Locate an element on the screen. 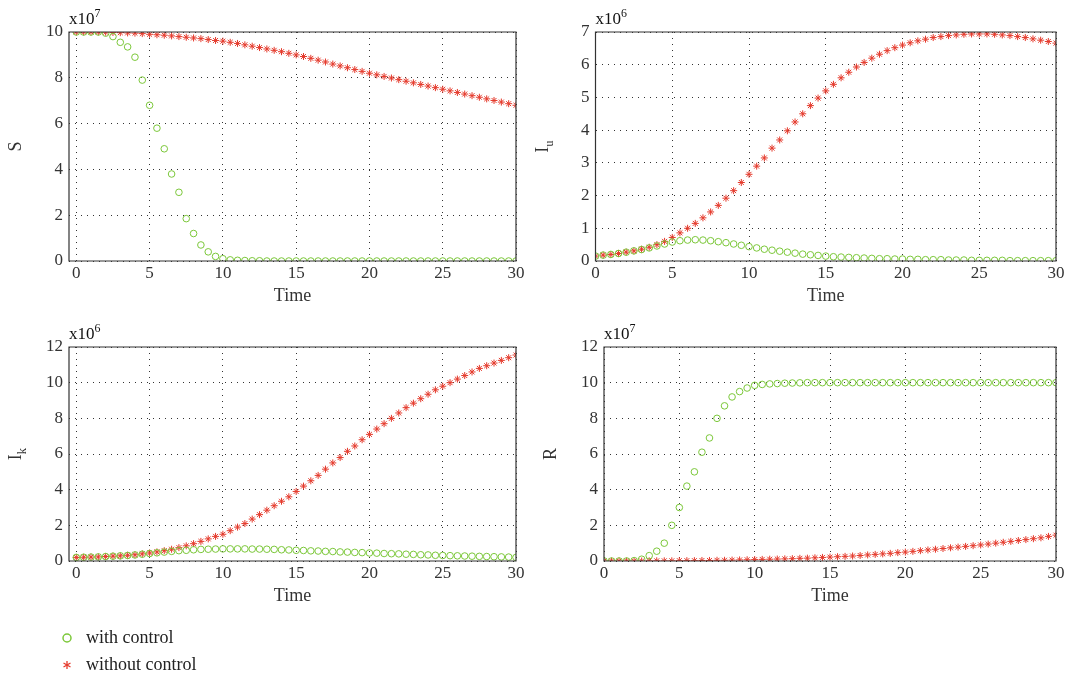 This screenshot has height=677, width=1070. legend-label: without control is located at coordinates (141, 664).